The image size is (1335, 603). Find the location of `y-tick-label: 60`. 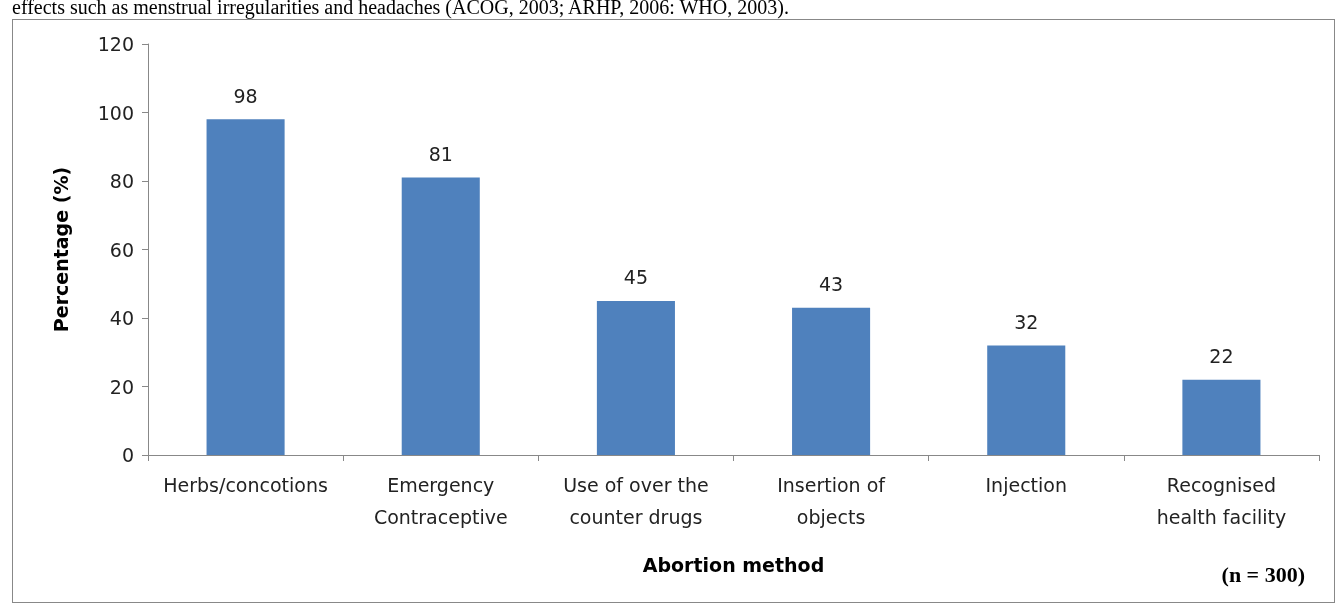

y-tick-label: 60 is located at coordinates (121, 249).